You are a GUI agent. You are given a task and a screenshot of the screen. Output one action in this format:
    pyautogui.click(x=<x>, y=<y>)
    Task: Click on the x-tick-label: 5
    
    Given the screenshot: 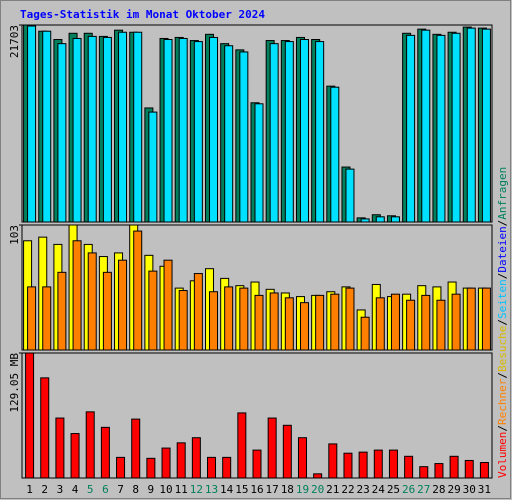 What is the action you would take?
    pyautogui.click(x=90, y=489)
    